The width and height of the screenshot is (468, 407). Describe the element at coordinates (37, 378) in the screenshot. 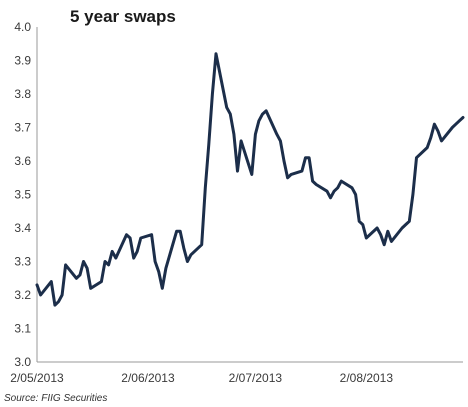

I see `x-tick-label: 2/05/2013` at that location.